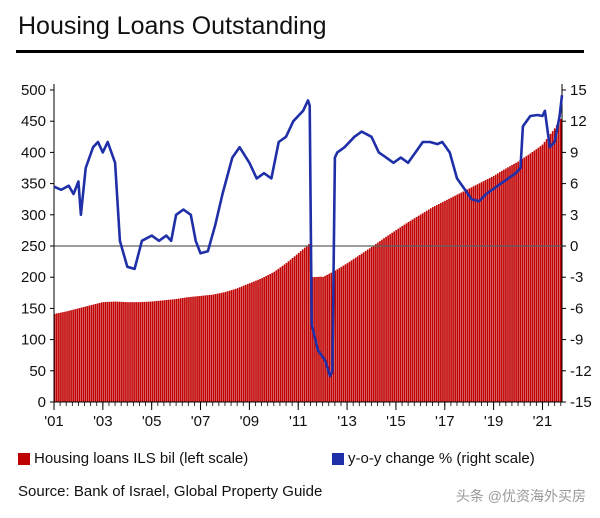 This screenshot has width=600, height=518. What do you see at coordinates (33, 184) in the screenshot?
I see `left-tick-label: 350` at bounding box center [33, 184].